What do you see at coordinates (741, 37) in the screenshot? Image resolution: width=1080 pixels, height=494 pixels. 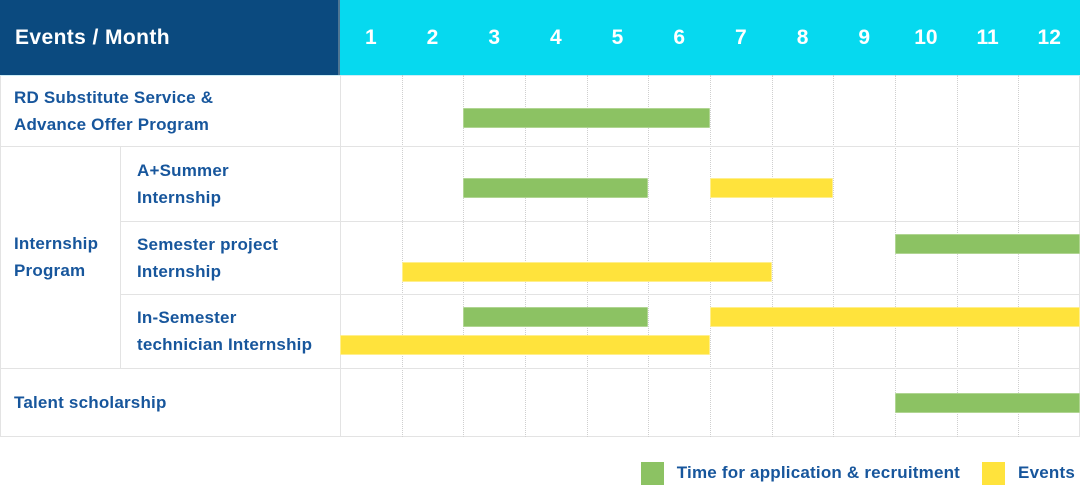 I see `month-header-7: 7` at bounding box center [741, 37].